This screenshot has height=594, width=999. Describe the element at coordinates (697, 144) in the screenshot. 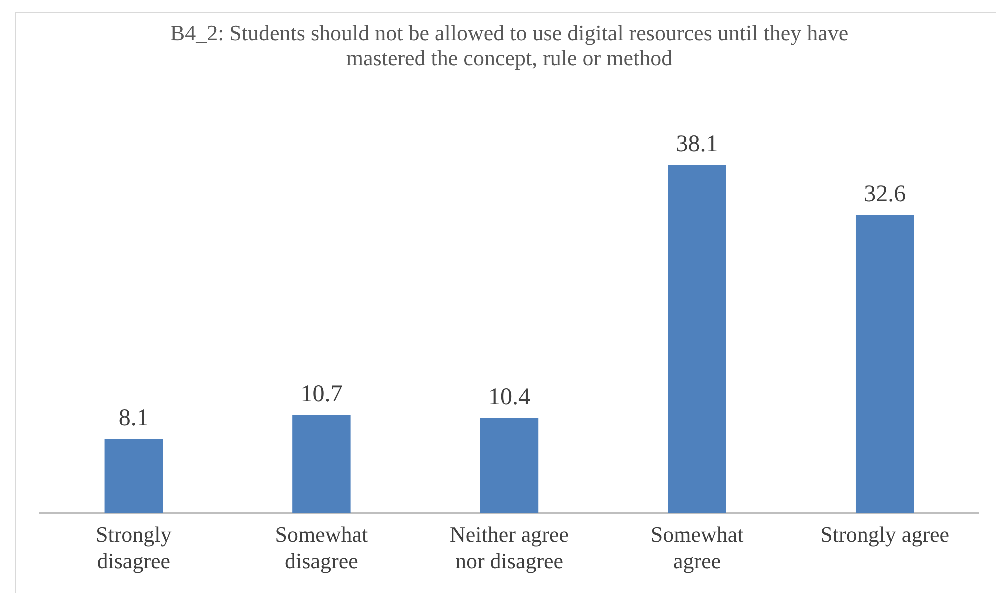

I see `data-label: 38.1` at that location.